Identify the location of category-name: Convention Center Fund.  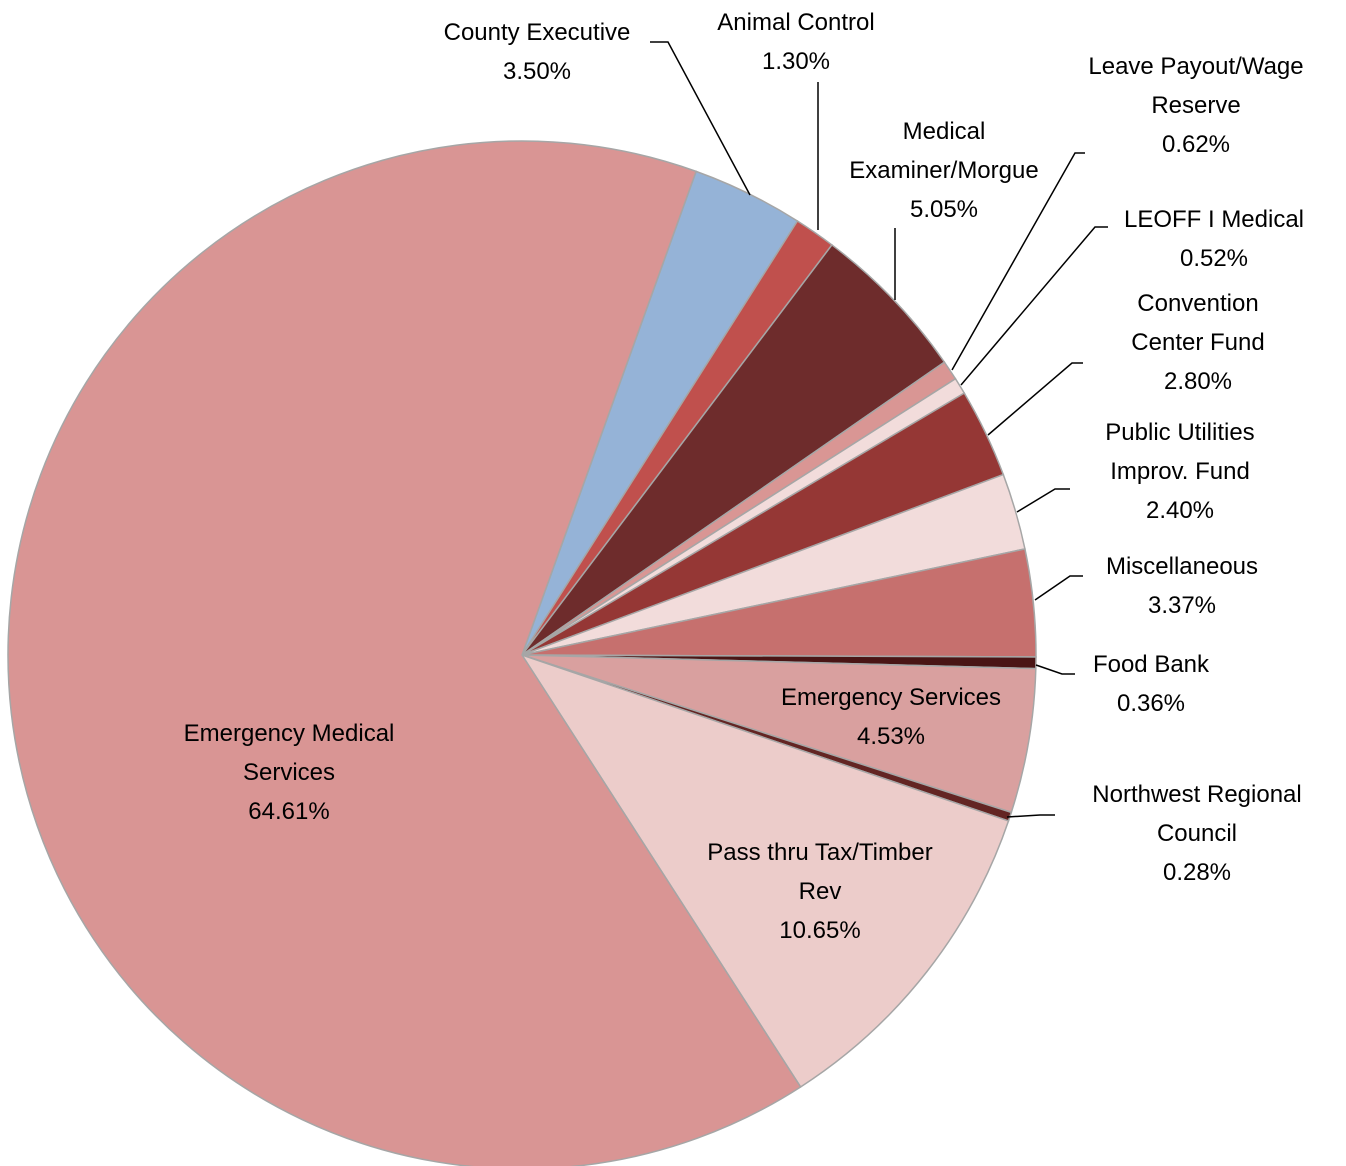
(1198, 323).